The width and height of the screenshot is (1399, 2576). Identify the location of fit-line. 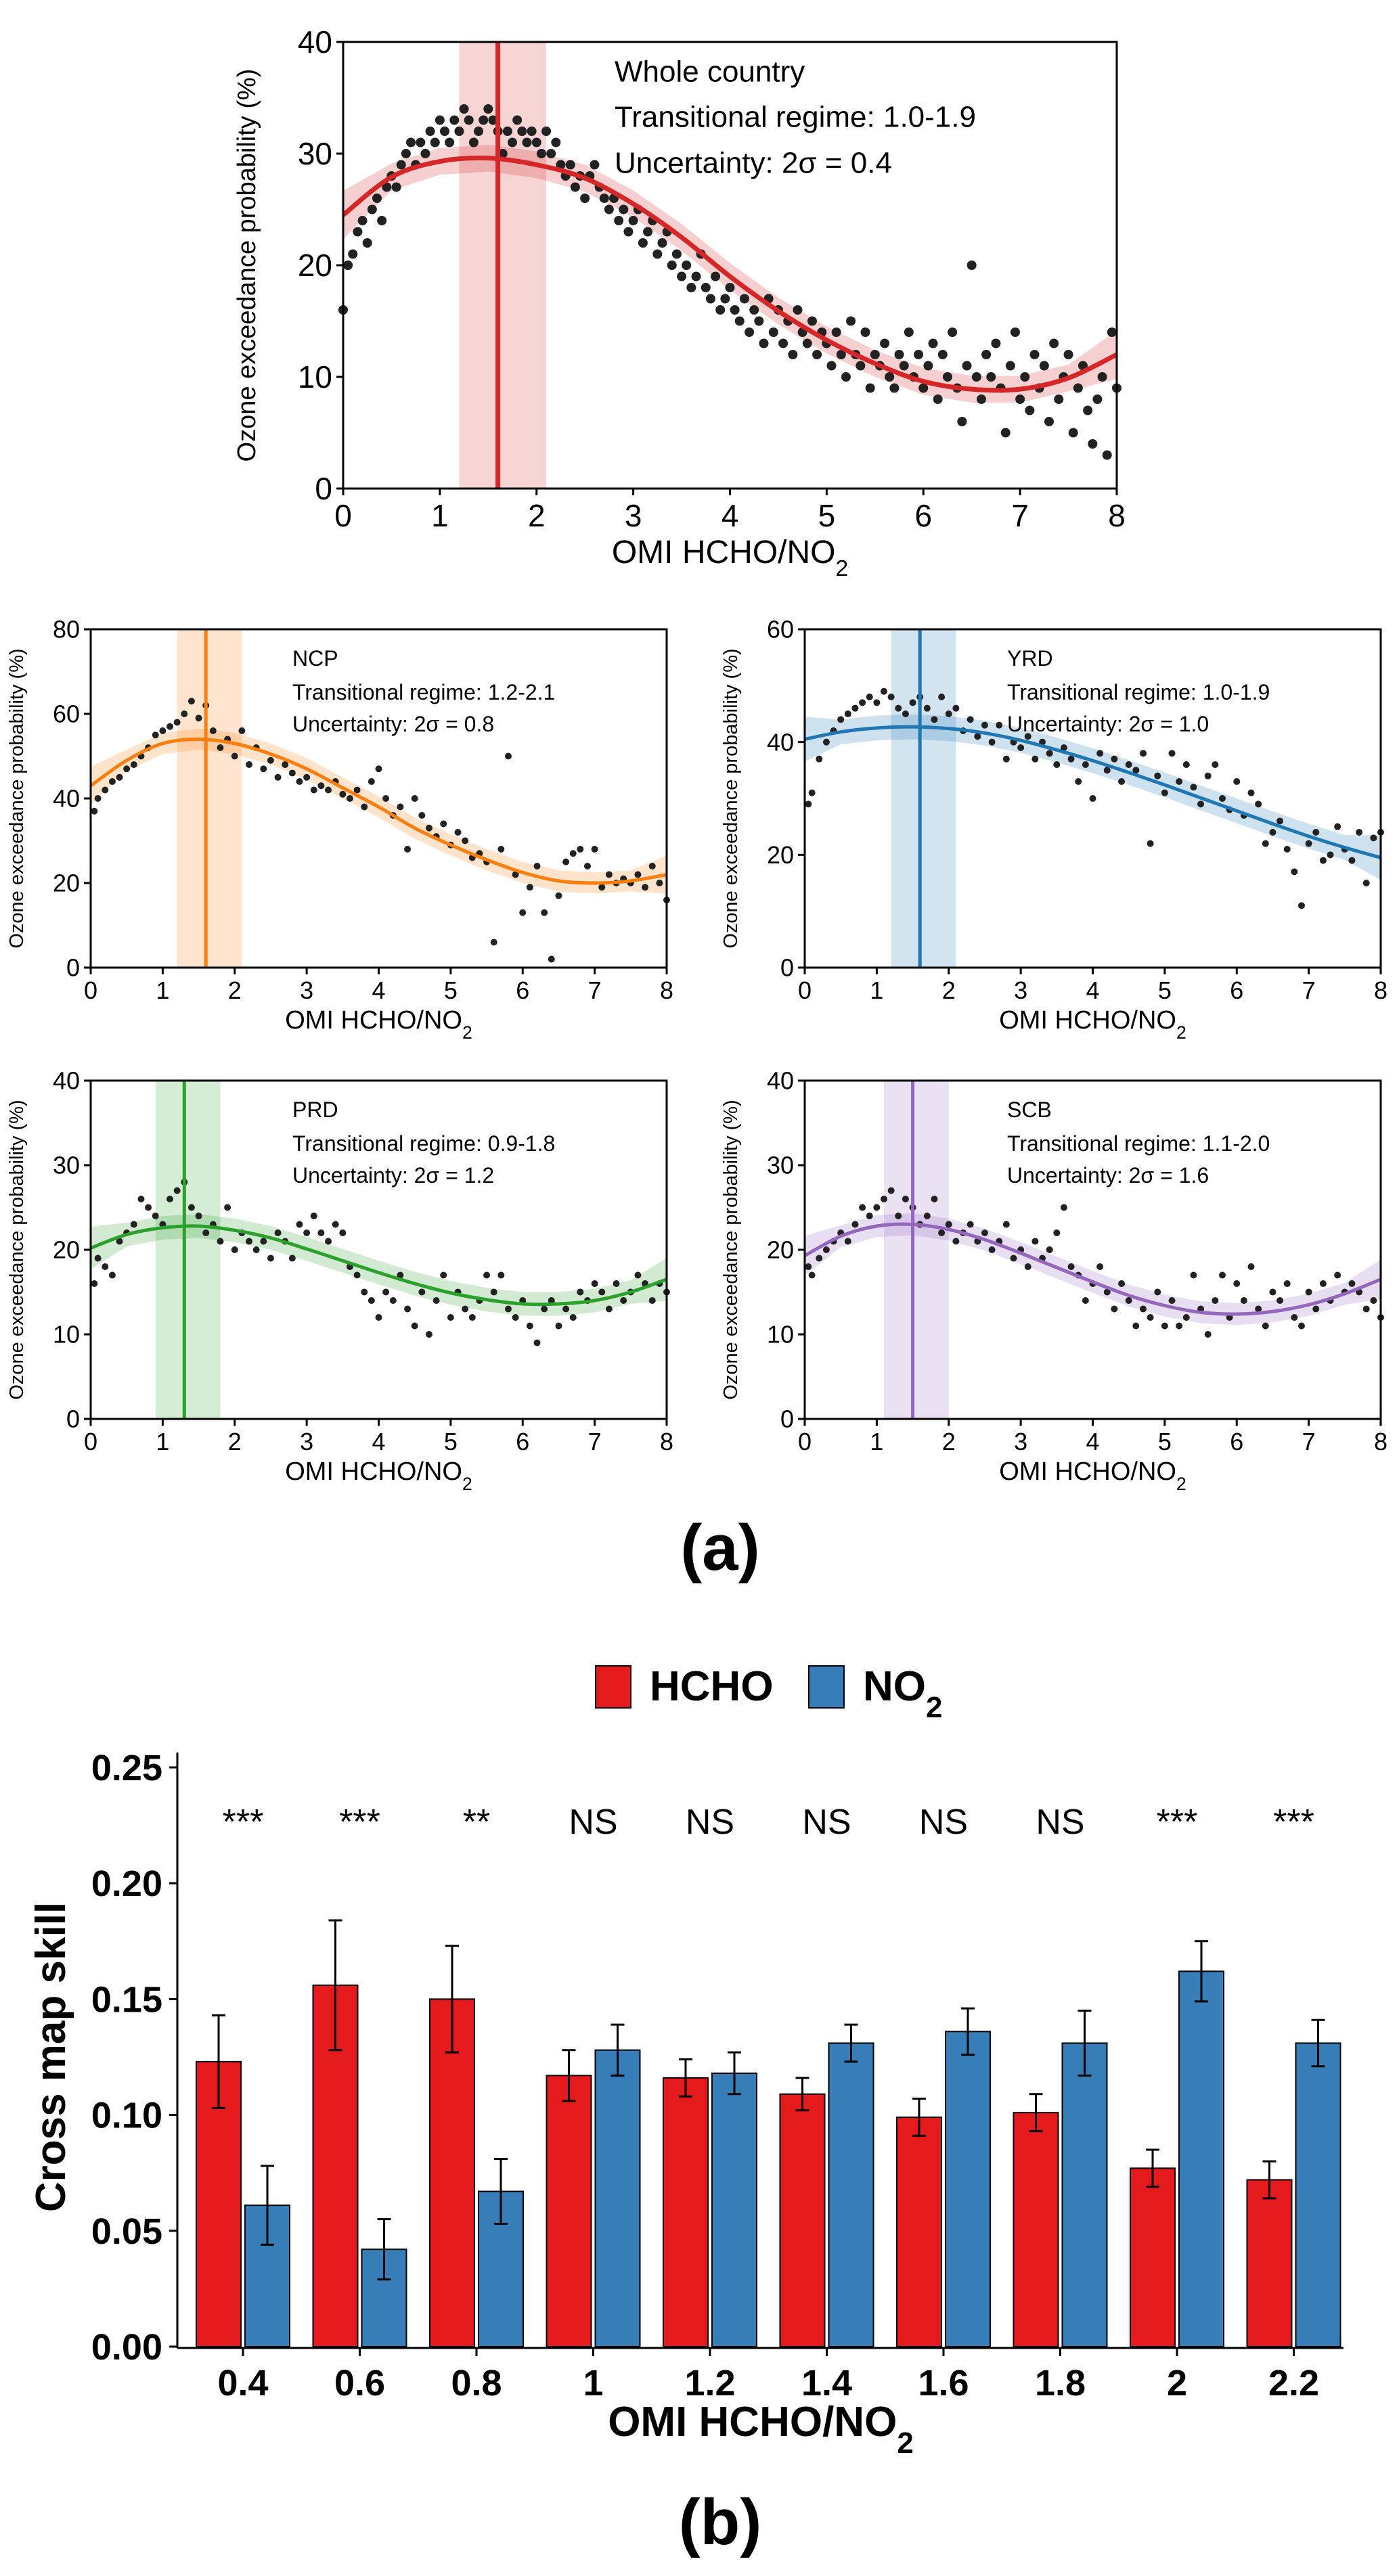
(1092, 1269).